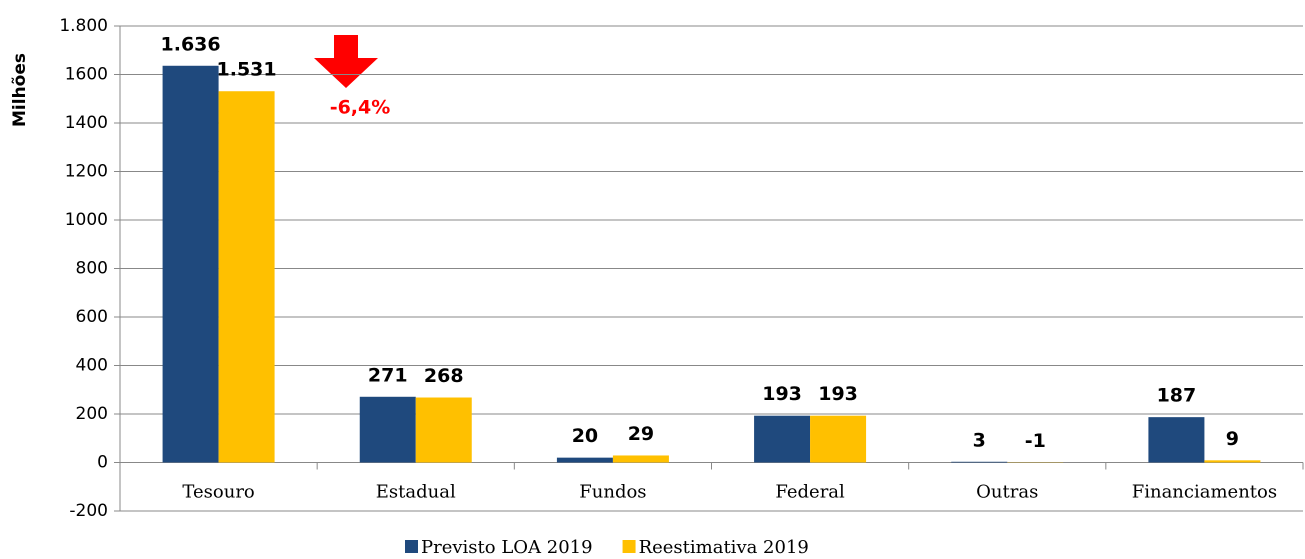  Describe the element at coordinates (360, 108) in the screenshot. I see `annotation: -6,4%` at that location.